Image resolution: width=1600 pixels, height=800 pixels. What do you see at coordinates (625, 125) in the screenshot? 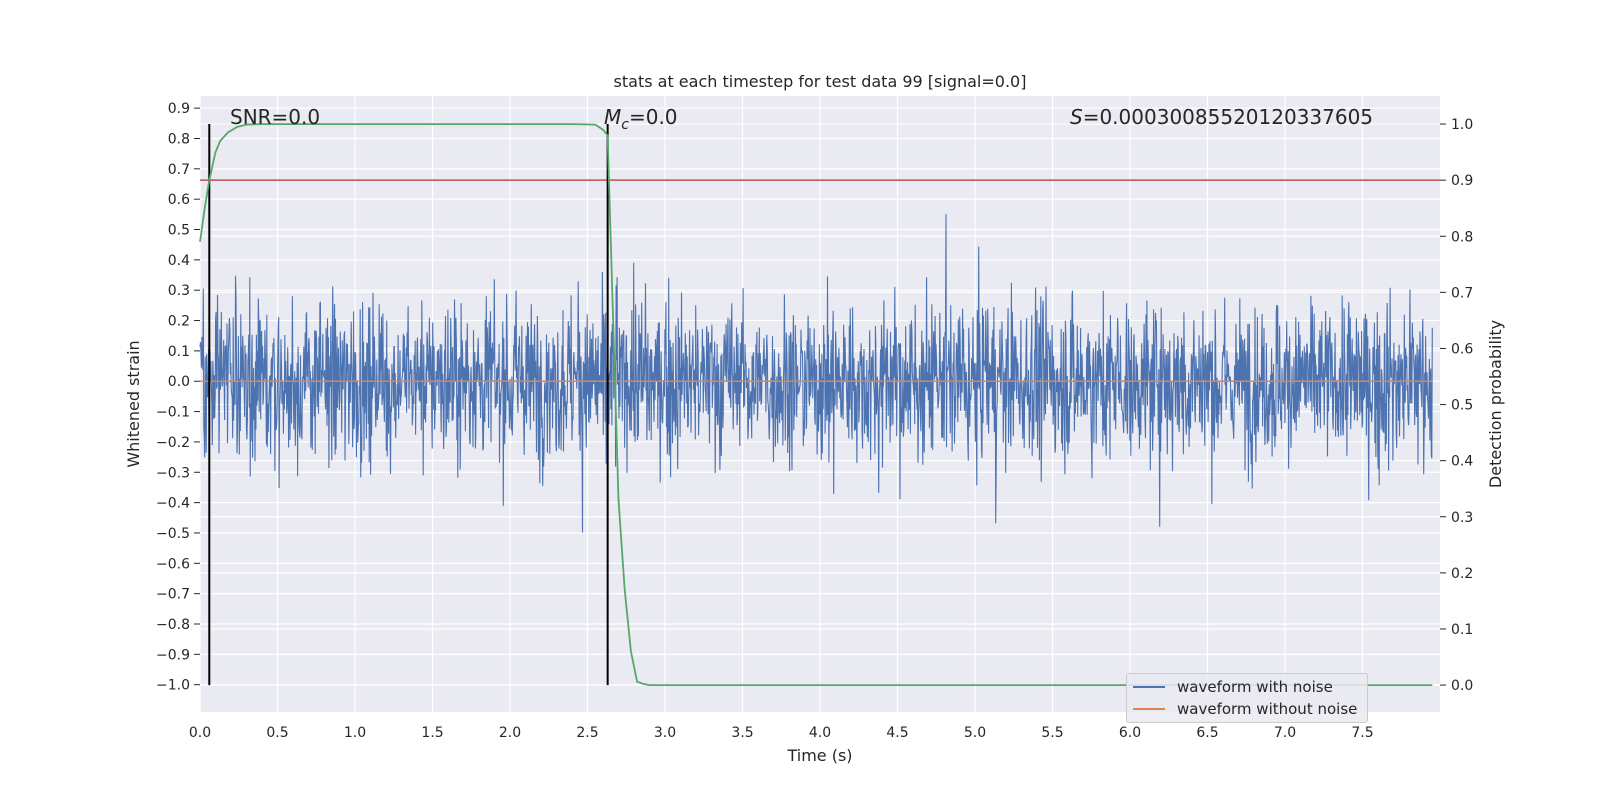
I see `chirp-mass-subscript: c` at bounding box center [625, 125].